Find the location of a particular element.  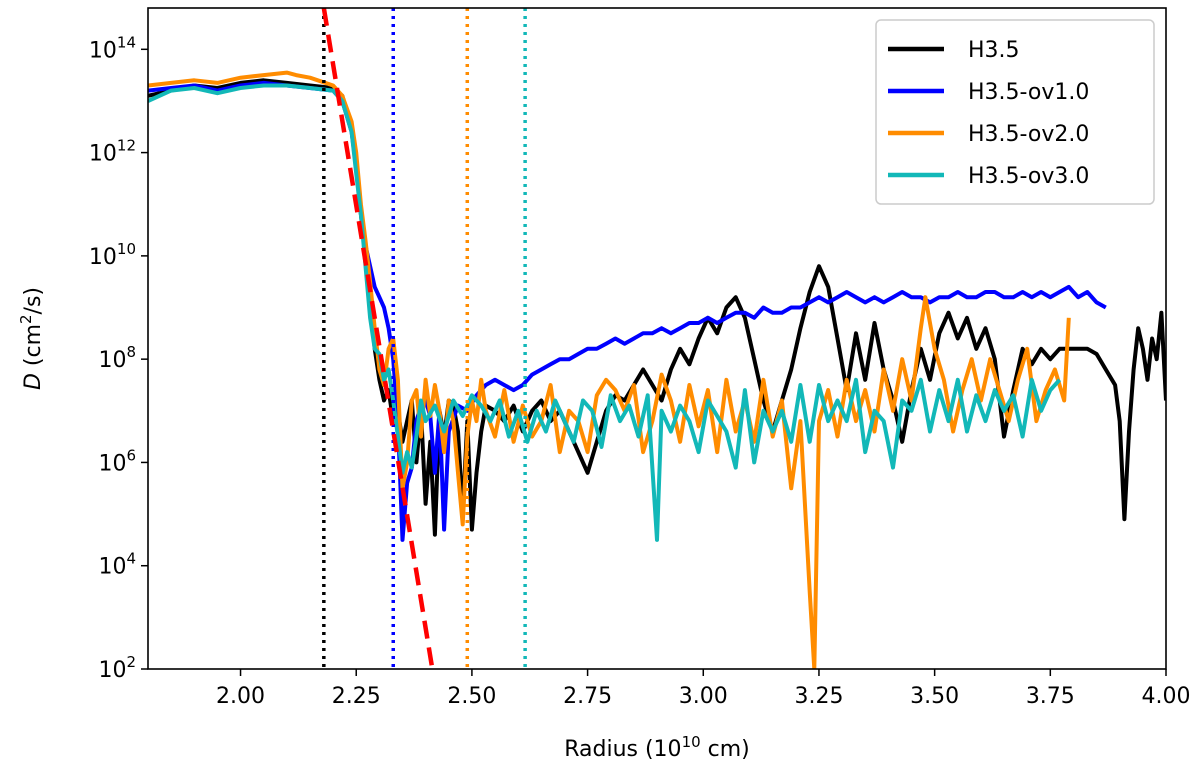

legend-label-3: H3.5-ov3.0 is located at coordinates (1028, 176).